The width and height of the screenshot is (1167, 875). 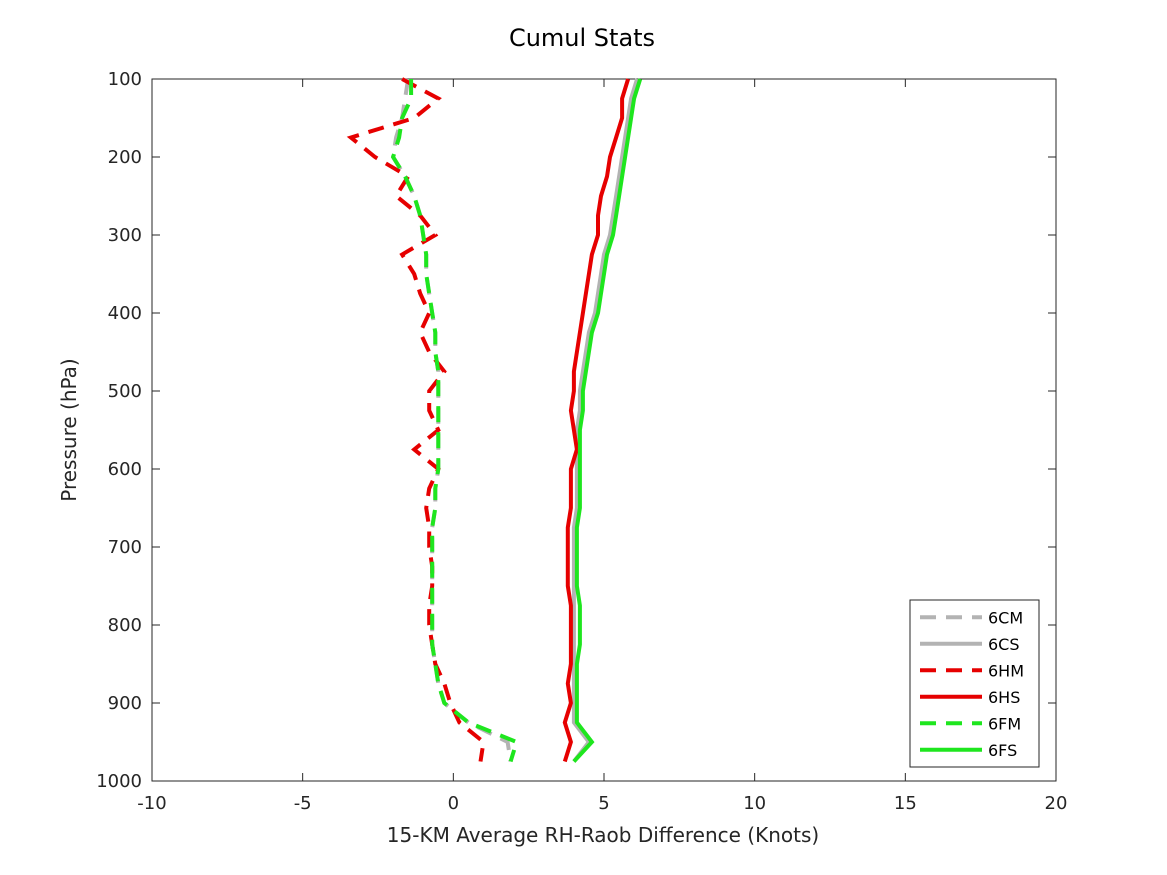 I want to click on y-tick-label: 900, so click(x=125, y=703).